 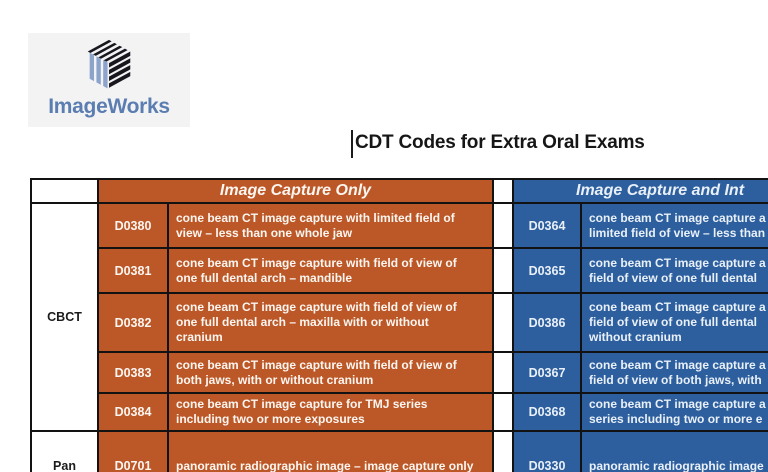 I want to click on document-title: CDT Codes for Extra Oral Exams, so click(x=500, y=142).